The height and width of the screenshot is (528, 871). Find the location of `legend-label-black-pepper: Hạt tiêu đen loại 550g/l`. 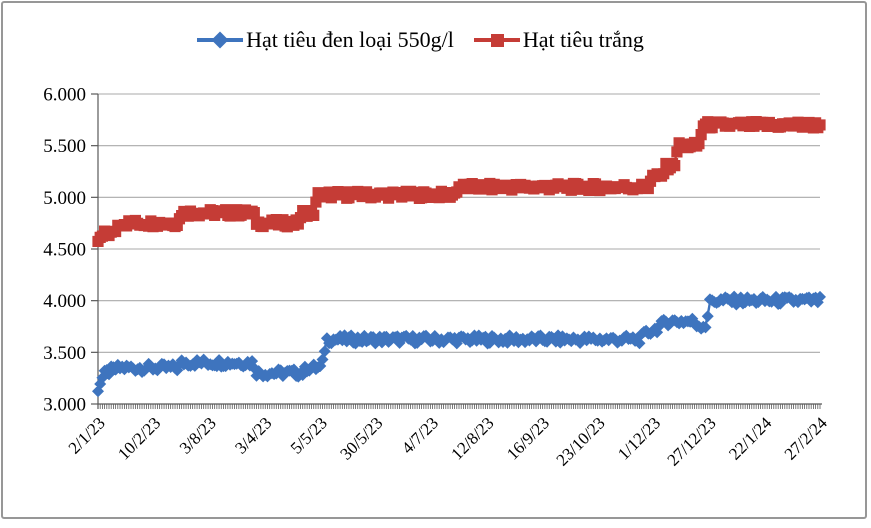

legend-label-black-pepper: Hạt tiêu đen loại 550g/l is located at coordinates (350, 39).